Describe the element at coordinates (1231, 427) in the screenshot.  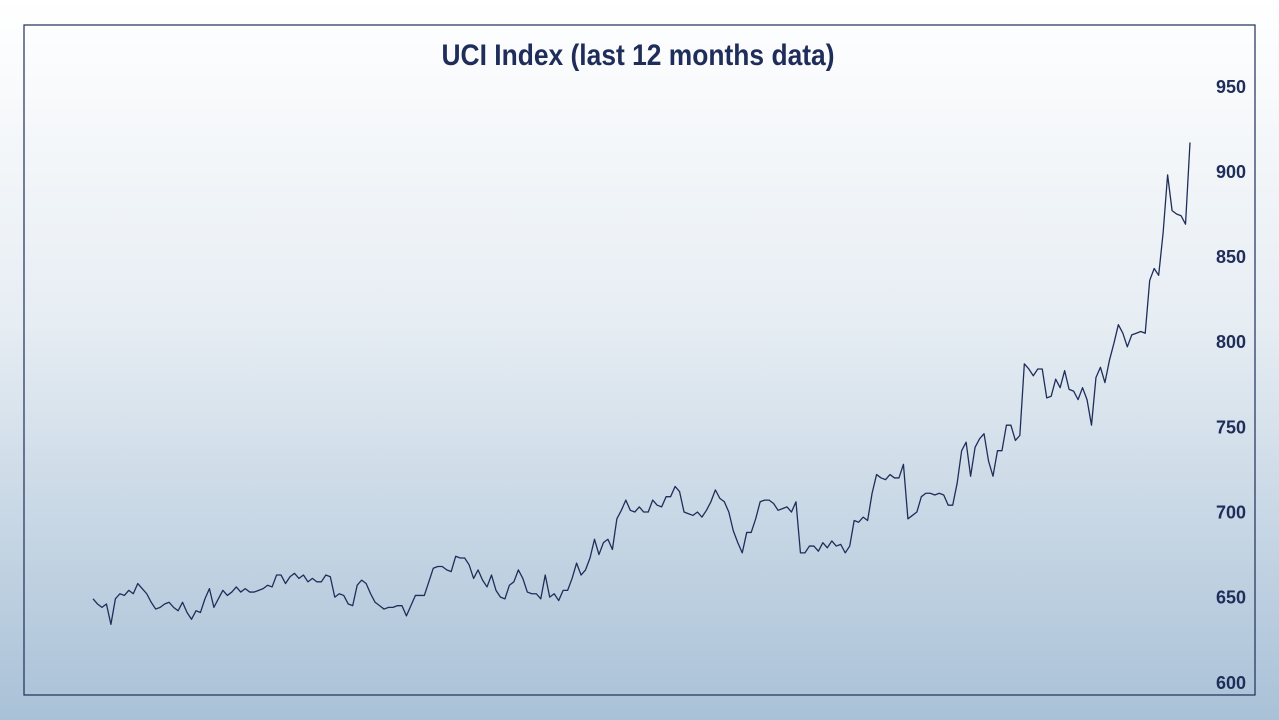
I see `y-tick-label: 750` at that location.